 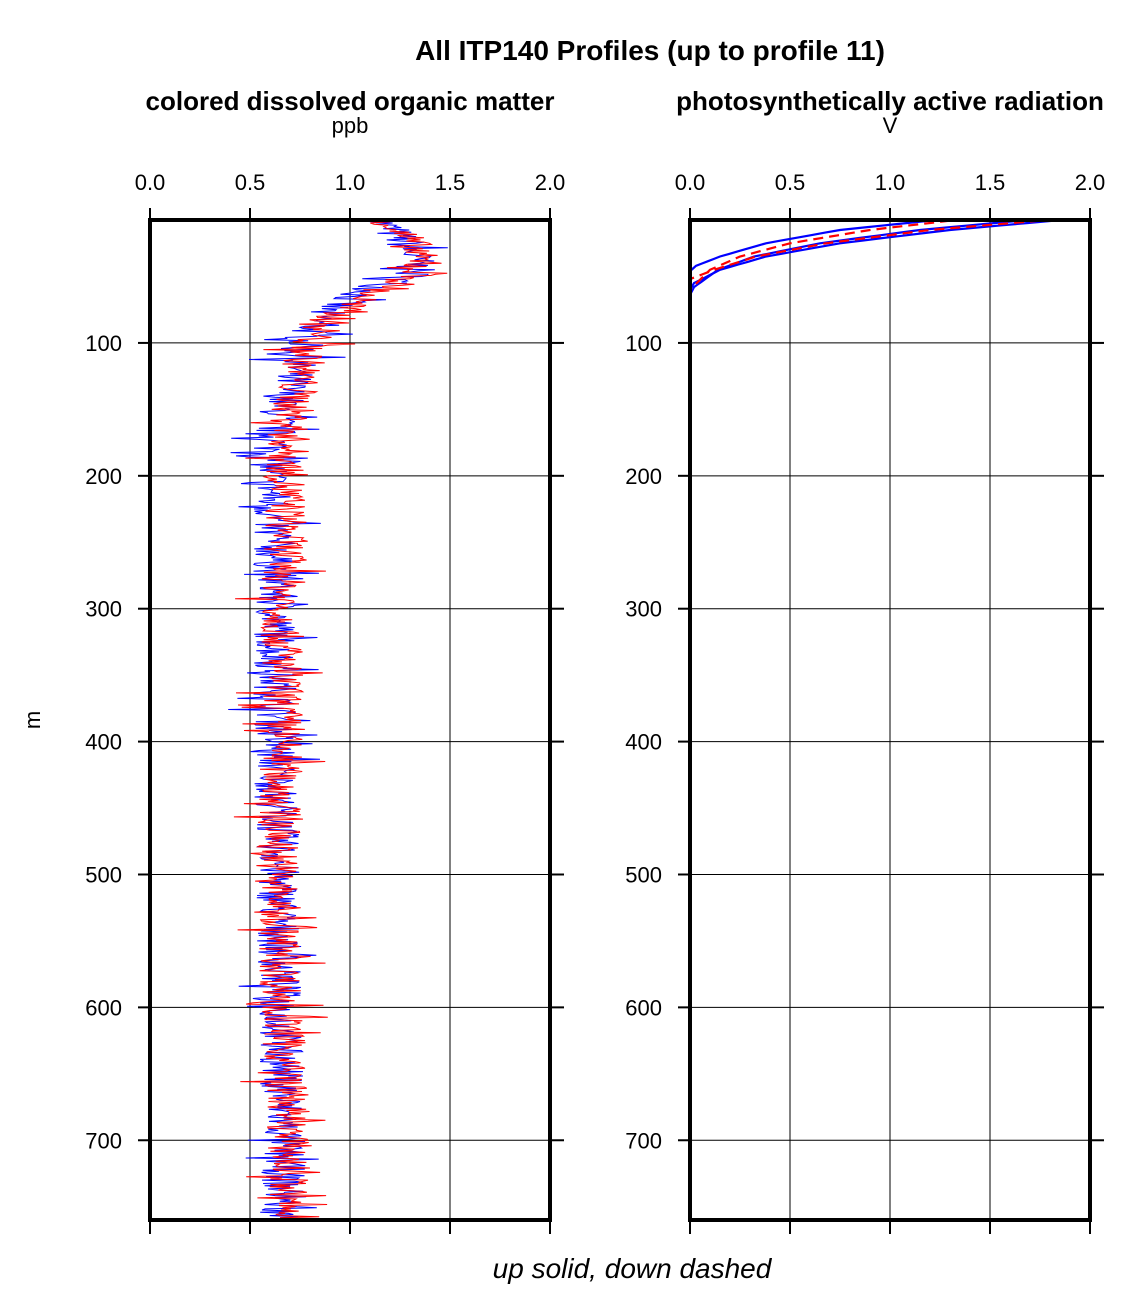 I want to click on series-line-down, so click(x=340, y=720).